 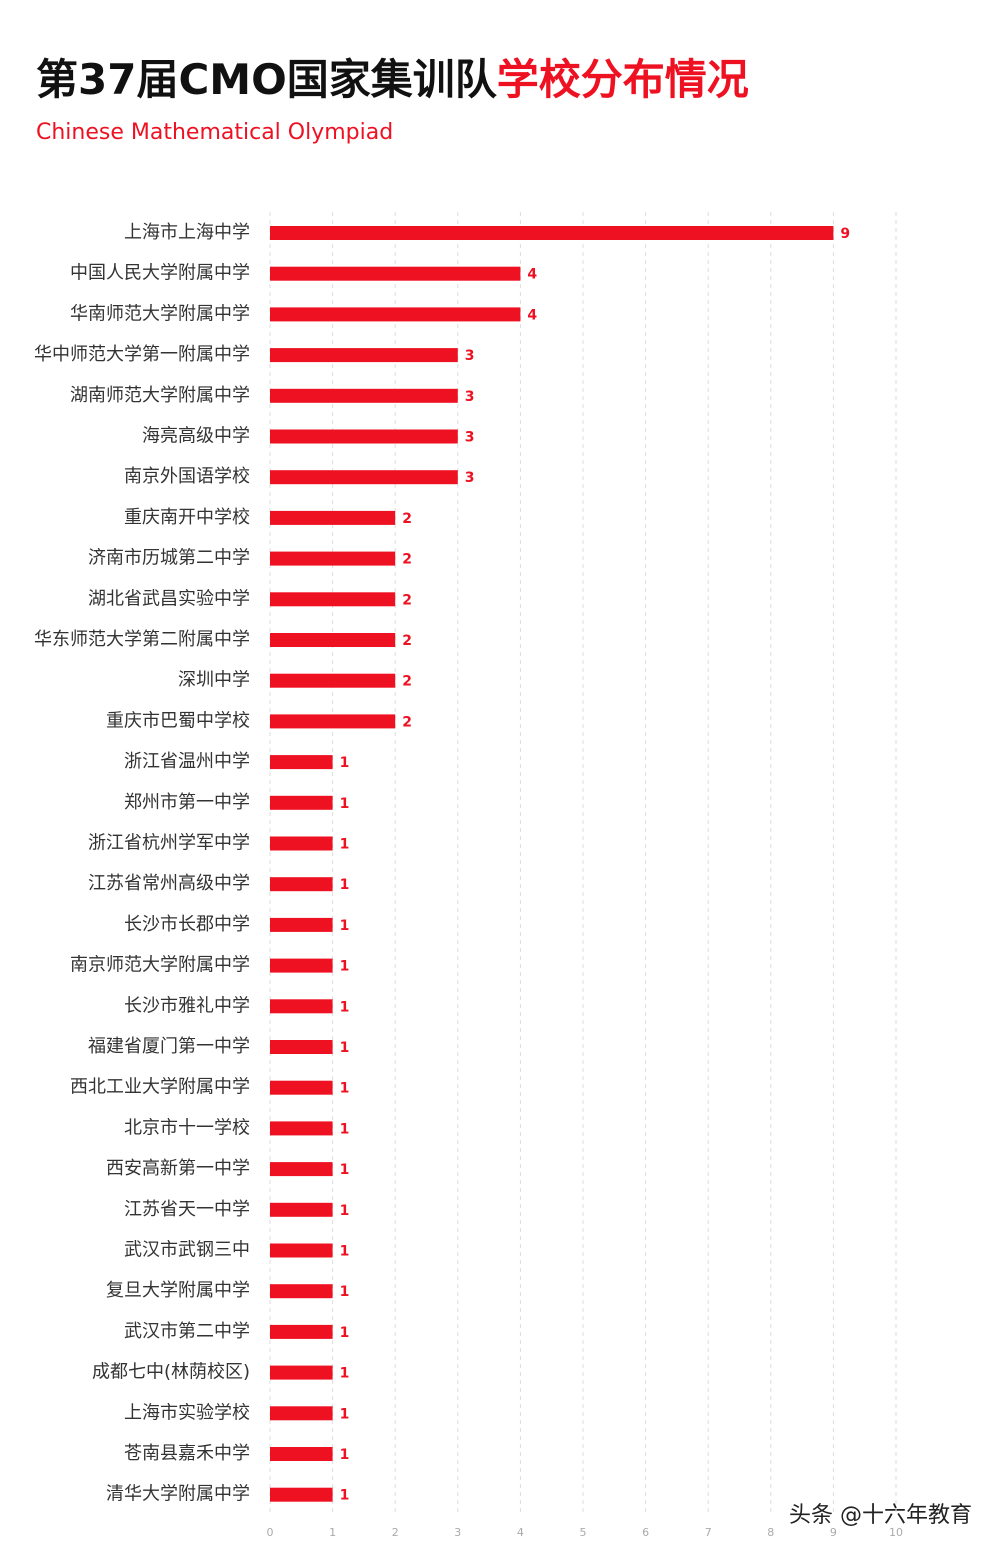 I want to click on x-tick-label: 1, so click(x=332, y=1532).